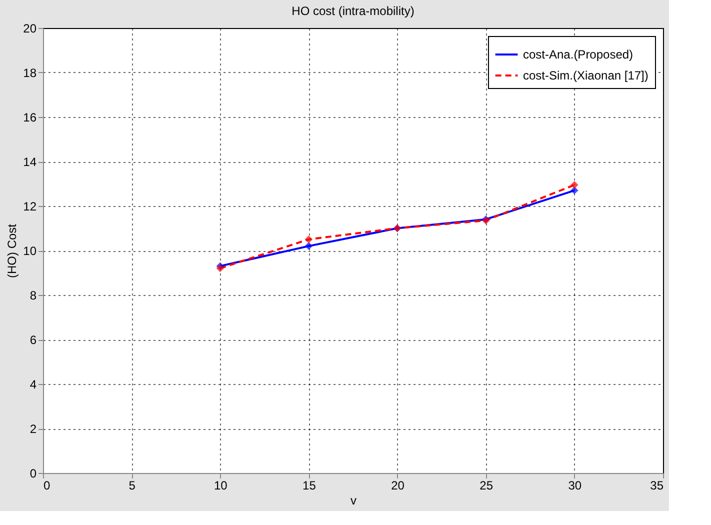  I want to click on y-tick-label: 8, so click(33, 295).